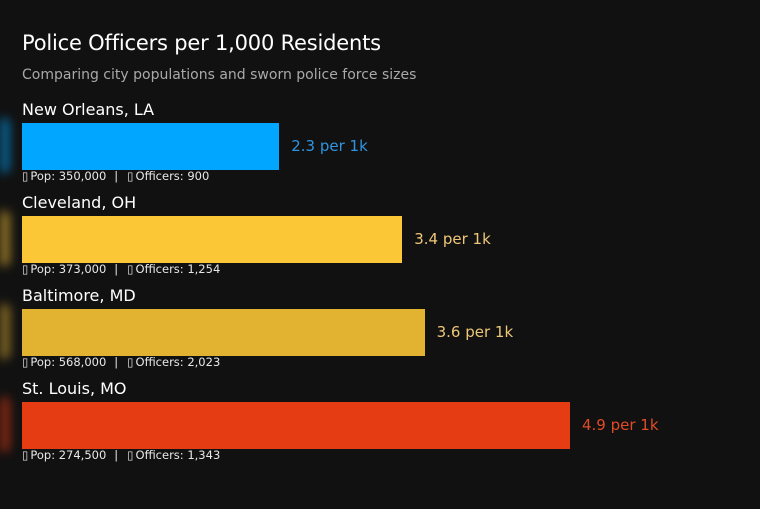 The width and height of the screenshot is (760, 509). What do you see at coordinates (68, 362) in the screenshot?
I see `population-text: Pop: 568,000` at bounding box center [68, 362].